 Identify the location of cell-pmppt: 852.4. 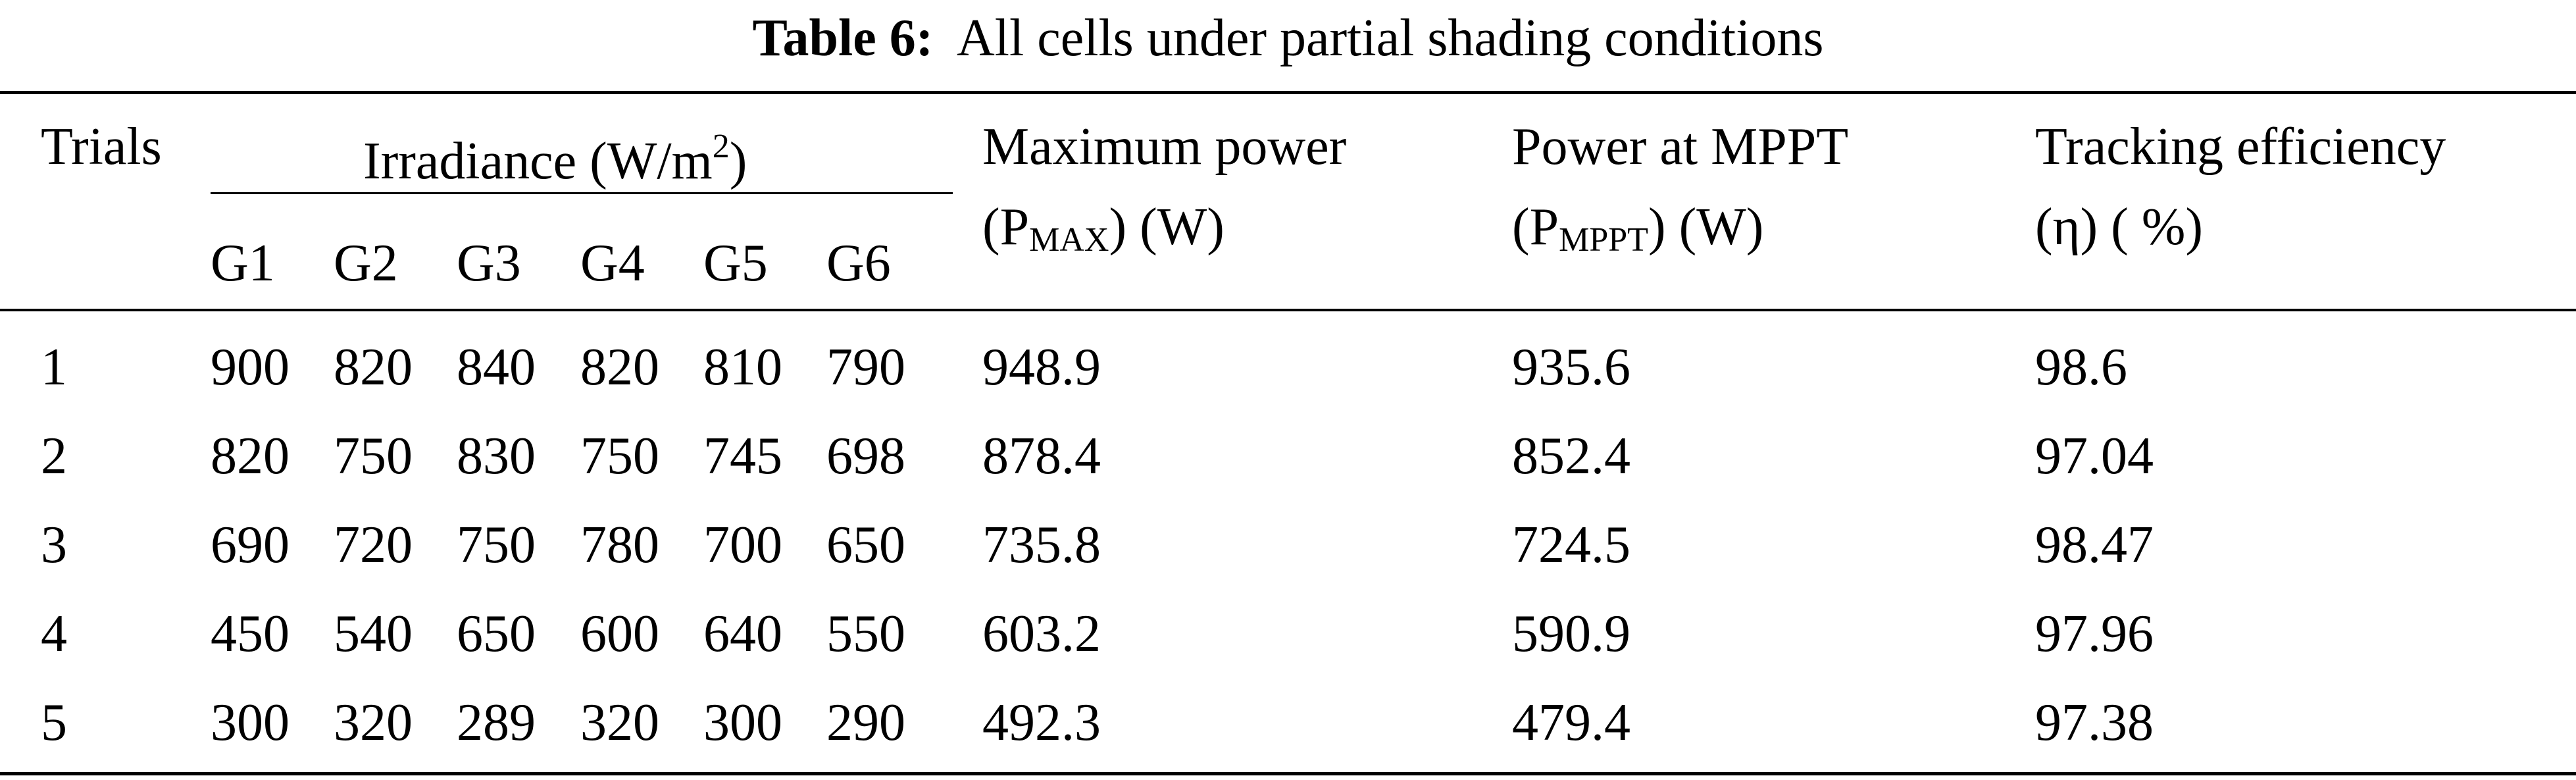
(1571, 456).